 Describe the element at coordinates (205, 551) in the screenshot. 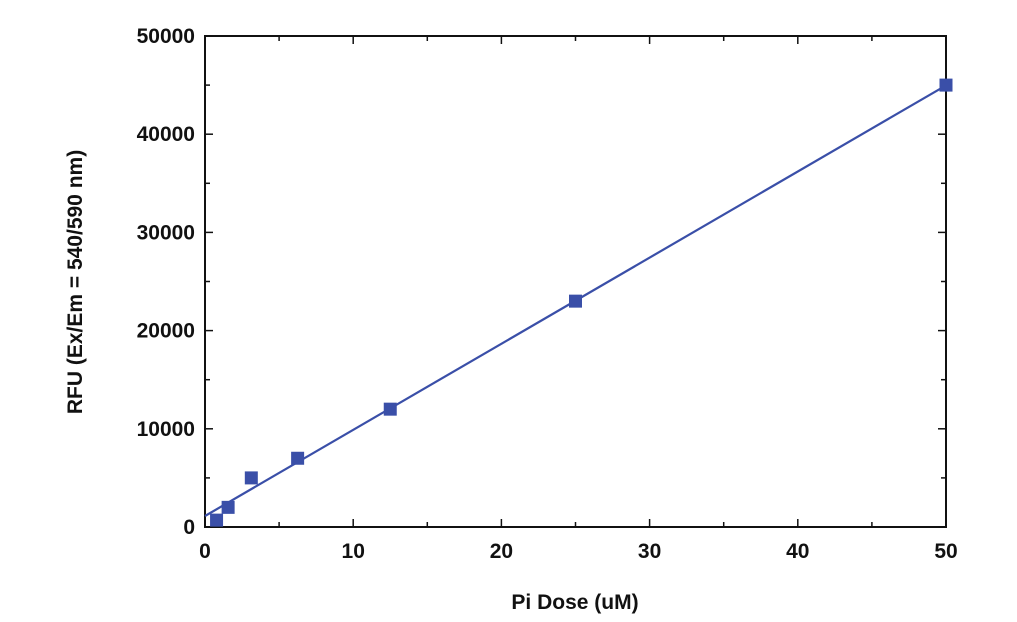

I see `x-tick-label: 0` at that location.